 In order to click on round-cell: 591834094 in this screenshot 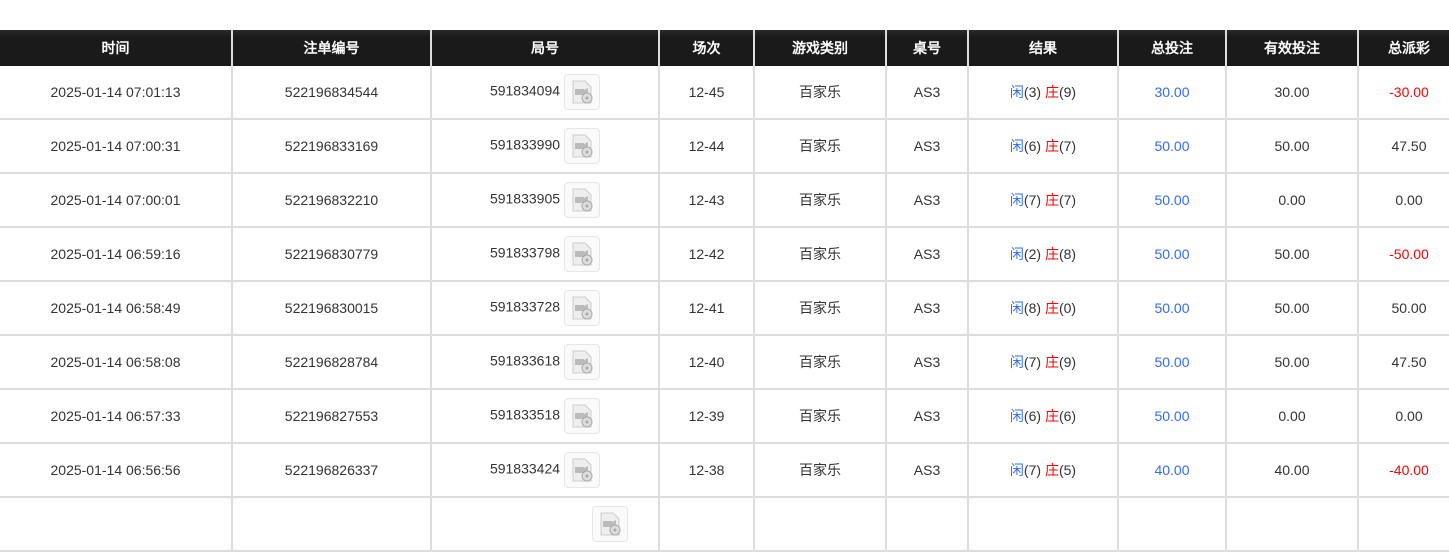, I will do `click(545, 93)`.